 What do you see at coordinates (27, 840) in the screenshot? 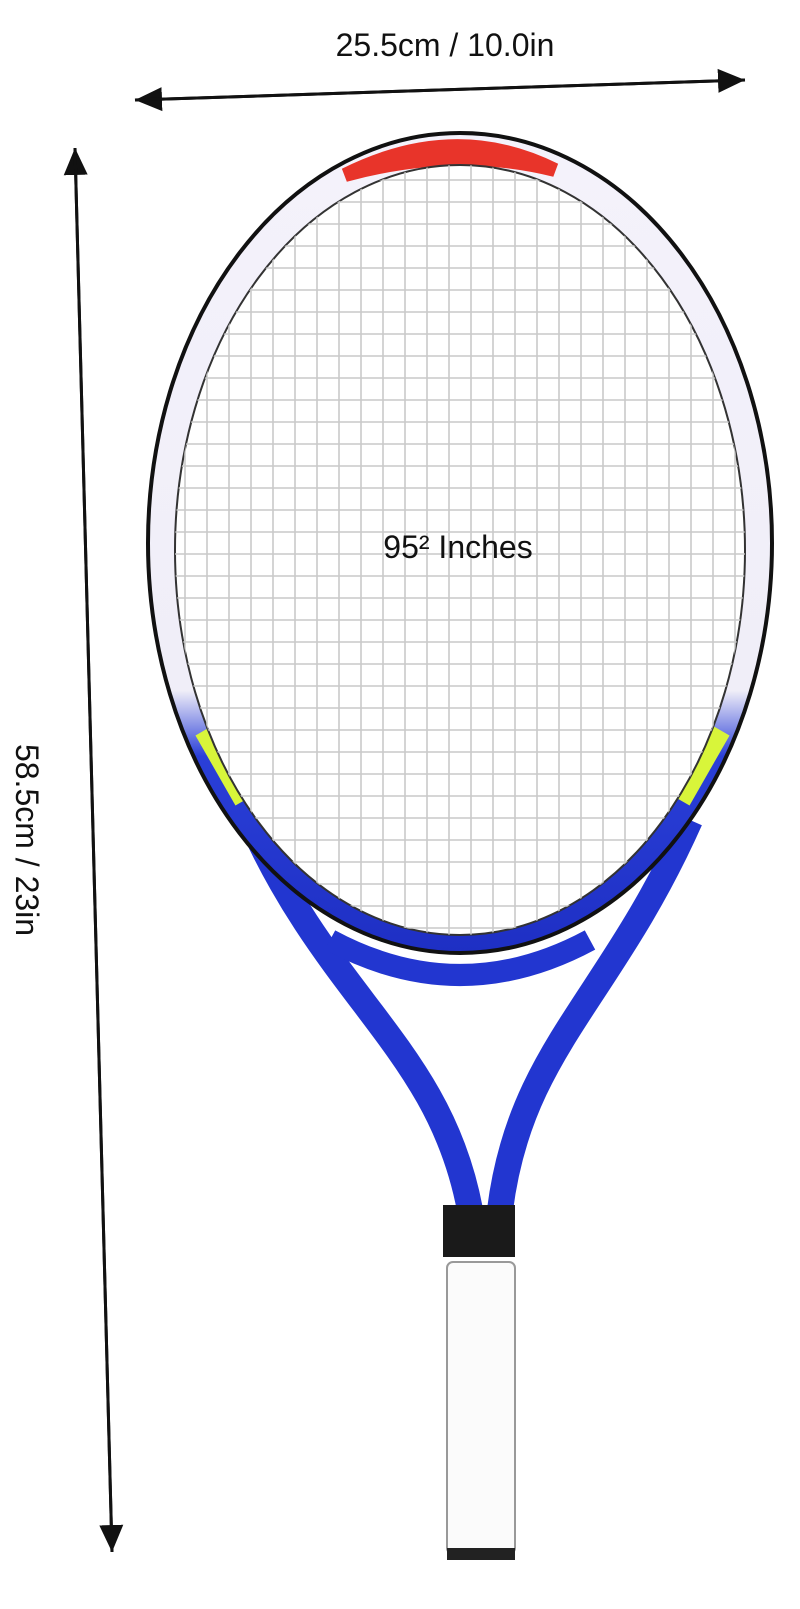
I see `height-label: 58.5cm / 23in` at bounding box center [27, 840].